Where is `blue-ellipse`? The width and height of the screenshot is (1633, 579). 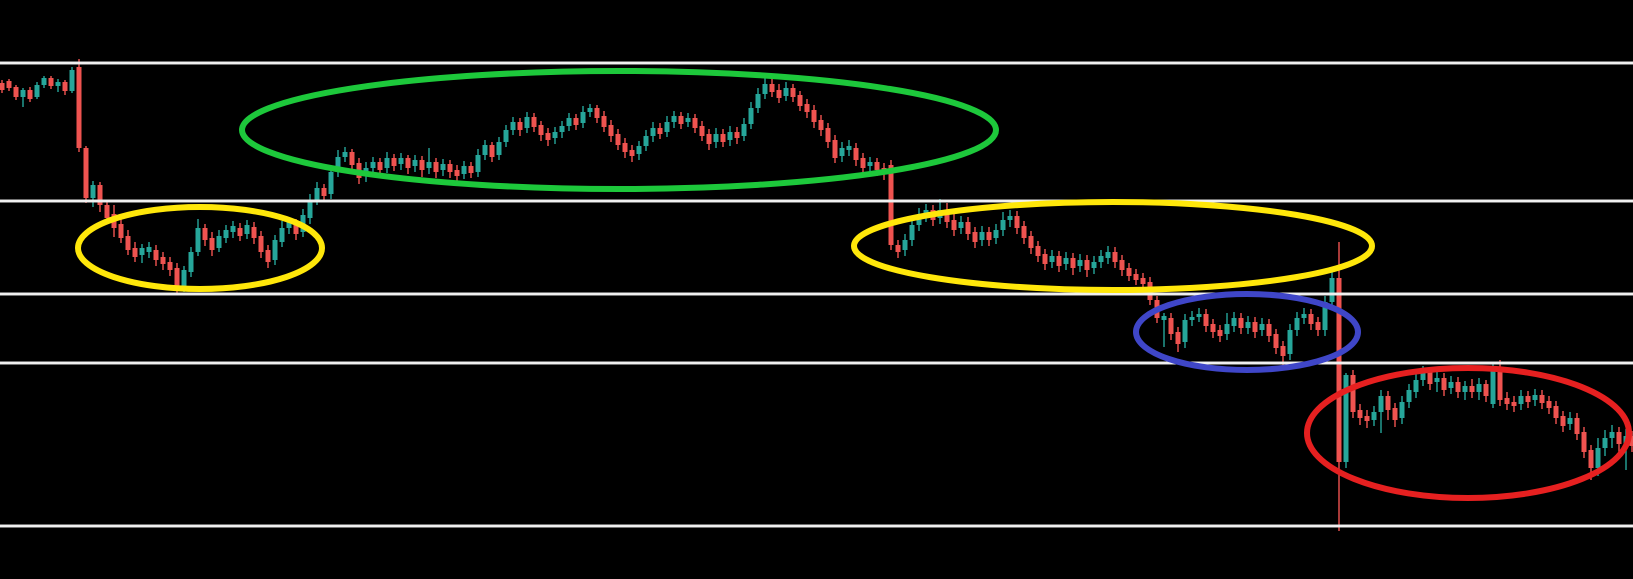
blue-ellipse is located at coordinates (1247, 332).